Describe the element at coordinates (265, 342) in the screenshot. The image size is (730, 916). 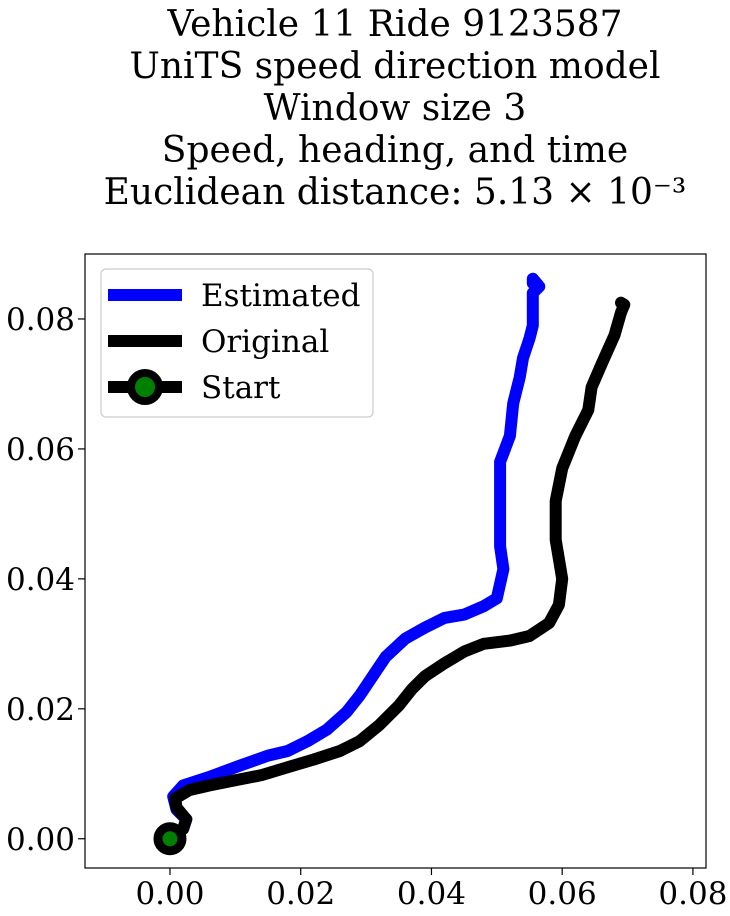
I see `legend-original-label: Original` at that location.